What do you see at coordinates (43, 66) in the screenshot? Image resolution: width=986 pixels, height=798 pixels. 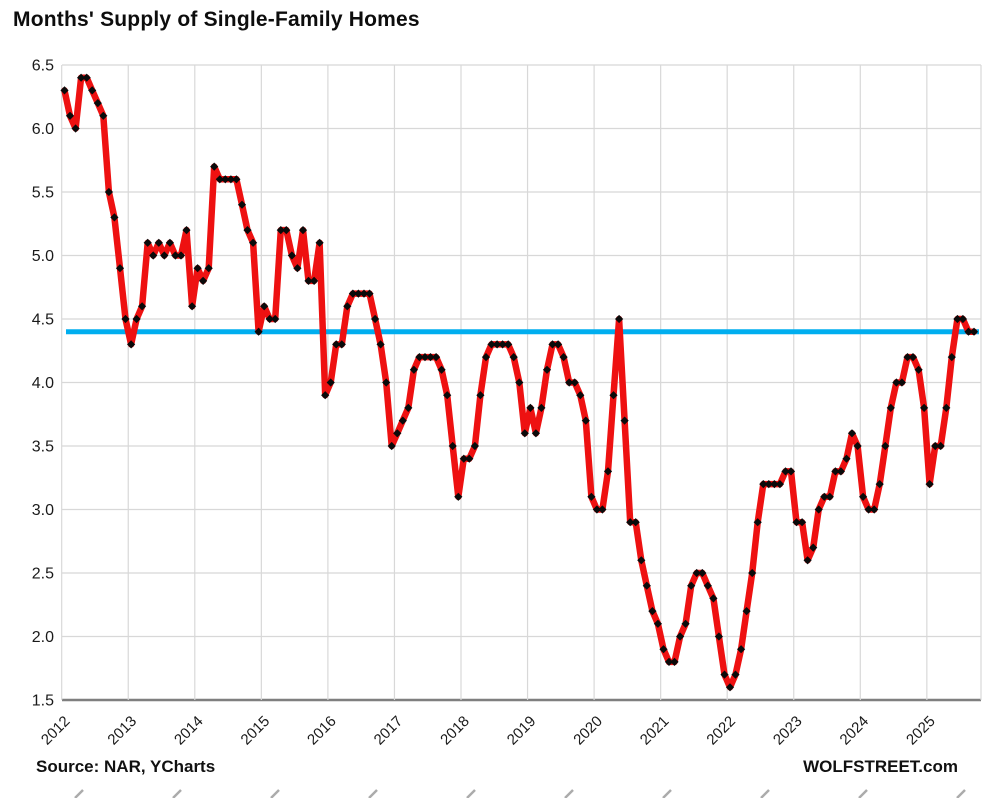 I see `y-axis-tick-label: 6.5` at bounding box center [43, 66].